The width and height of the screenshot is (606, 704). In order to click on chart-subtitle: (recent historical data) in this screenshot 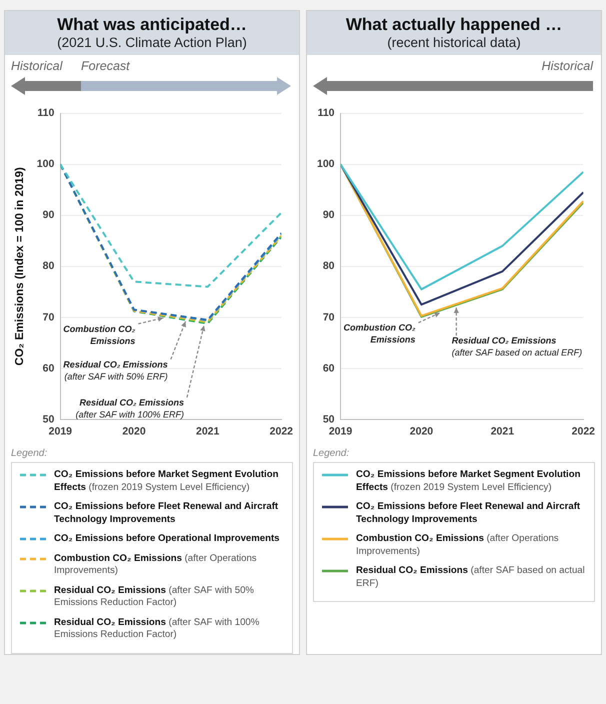, I will do `click(454, 42)`.